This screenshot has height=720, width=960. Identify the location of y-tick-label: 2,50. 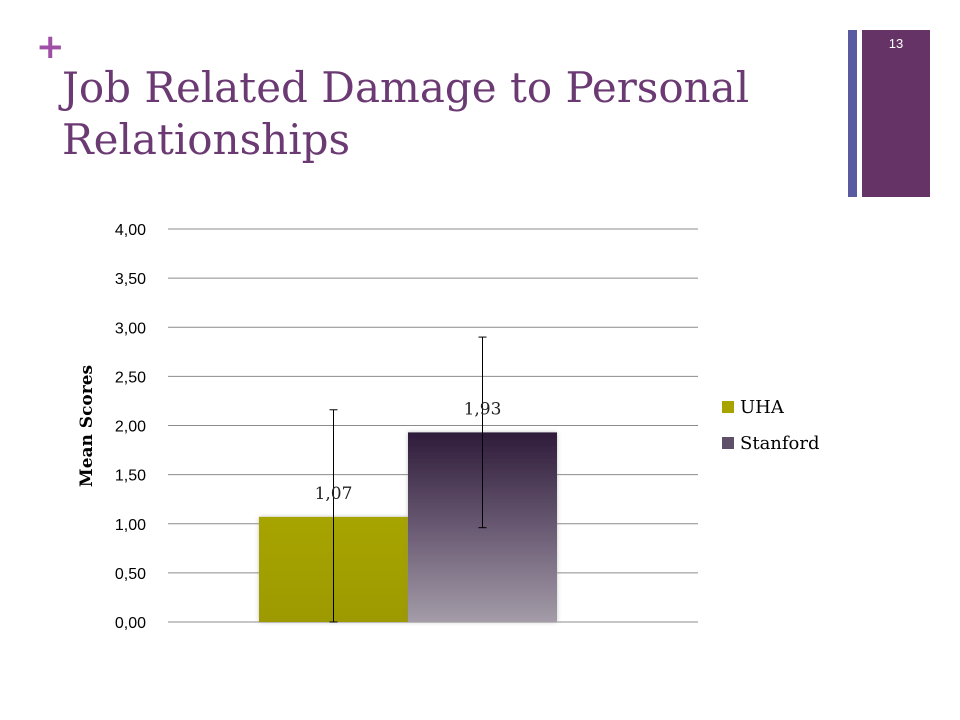
(130, 377).